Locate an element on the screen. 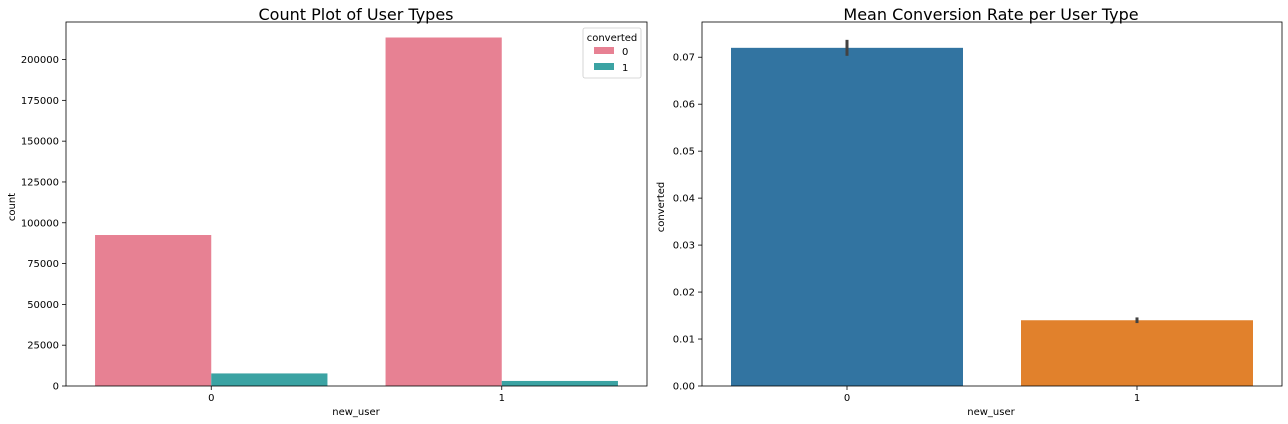 This screenshot has height=424, width=1288. y-tick-label: 0.06 is located at coordinates (684, 105).